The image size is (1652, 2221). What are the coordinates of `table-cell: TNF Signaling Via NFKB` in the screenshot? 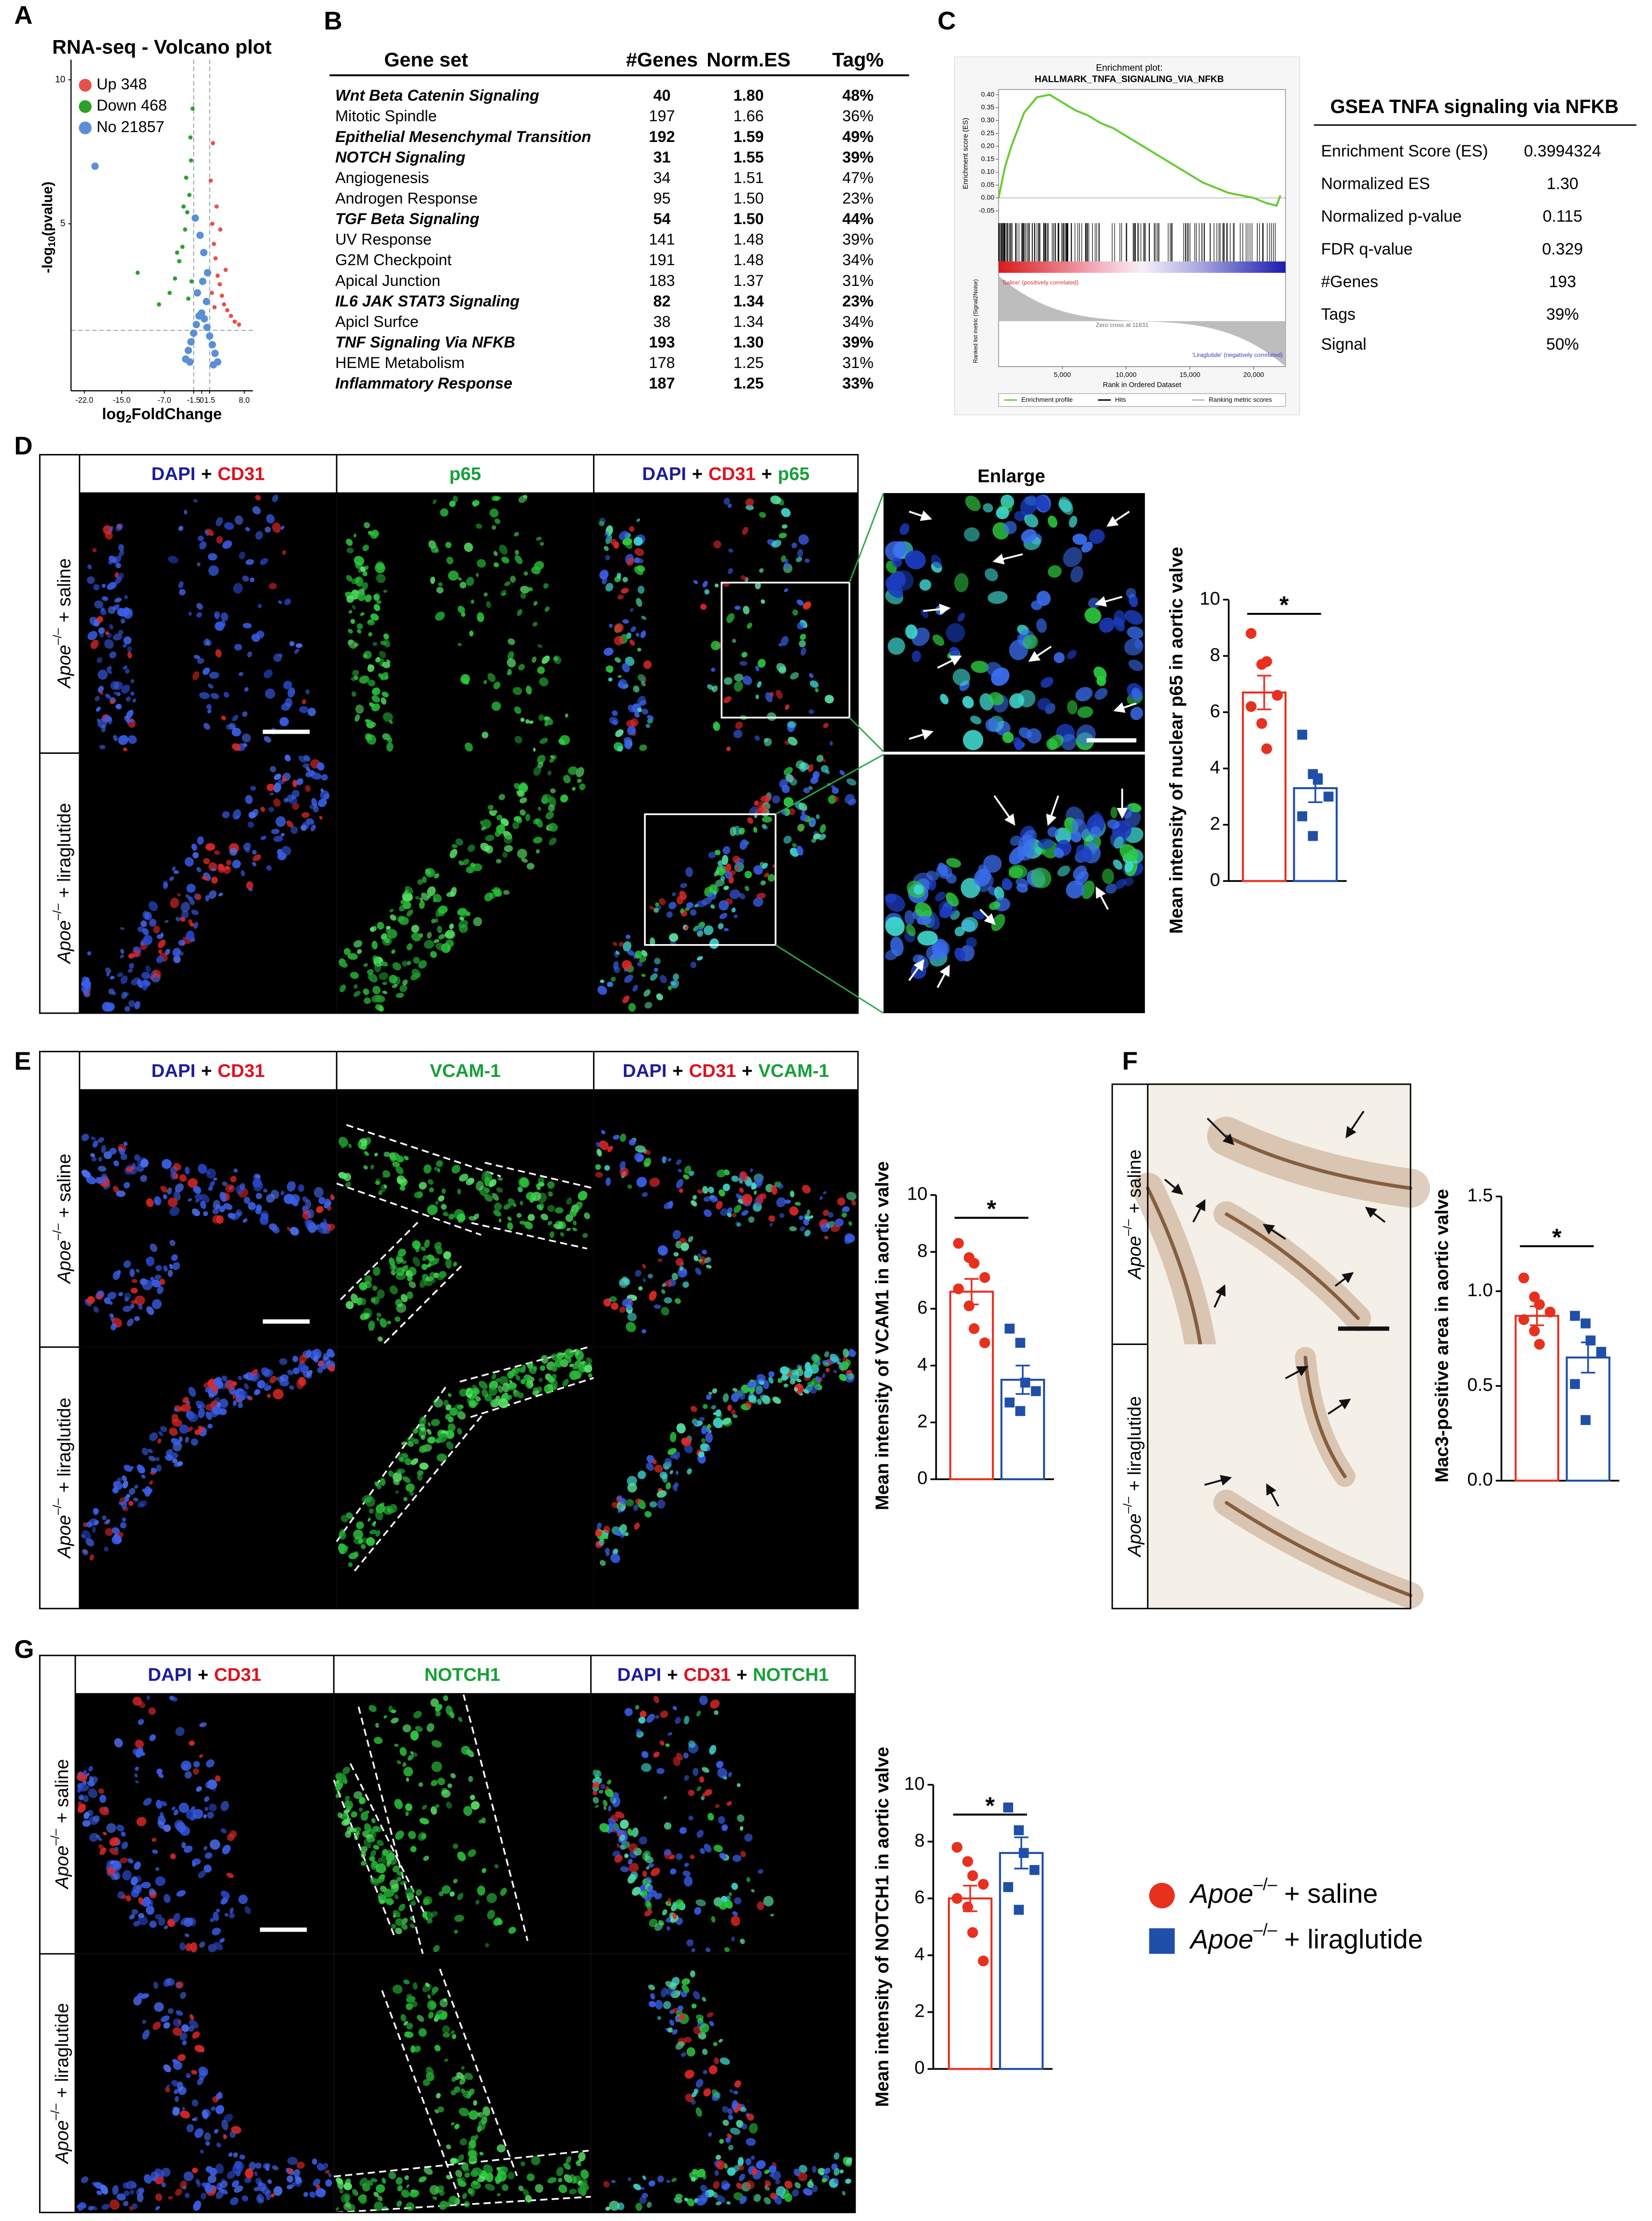 It's located at (425, 342).